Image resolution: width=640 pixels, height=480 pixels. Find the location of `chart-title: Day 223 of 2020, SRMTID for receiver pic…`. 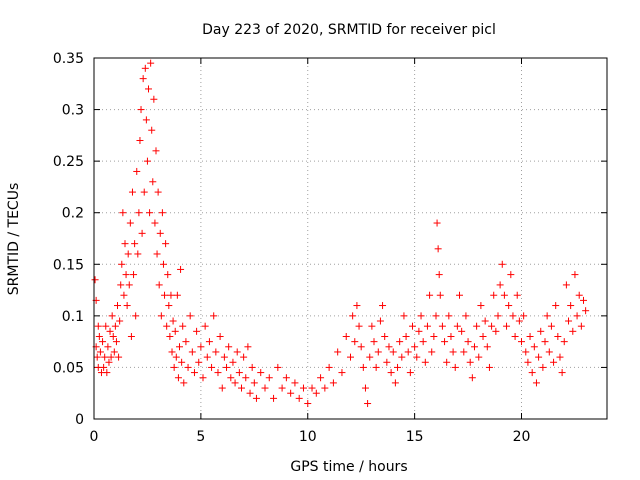

chart-title: Day 223 of 2020, SRMTID for receiver pic… is located at coordinates (349, 30).